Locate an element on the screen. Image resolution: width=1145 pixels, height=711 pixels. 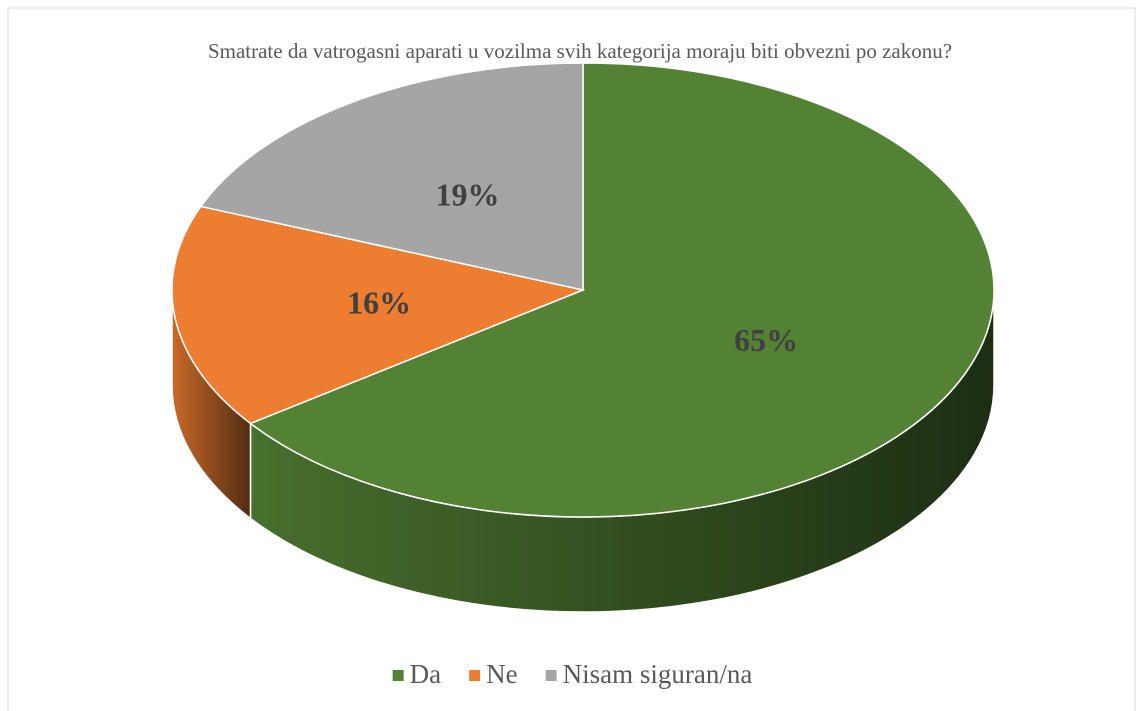
data-label: 19% is located at coordinates (467, 194).